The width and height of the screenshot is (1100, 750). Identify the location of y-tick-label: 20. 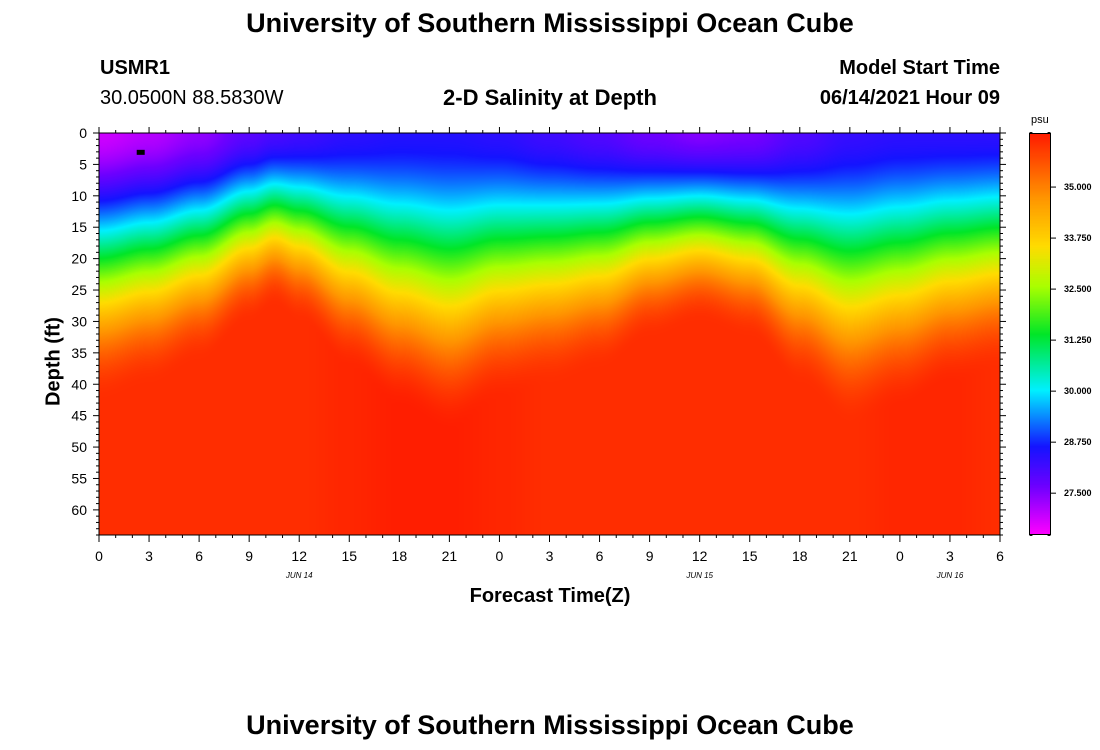
(79, 259).